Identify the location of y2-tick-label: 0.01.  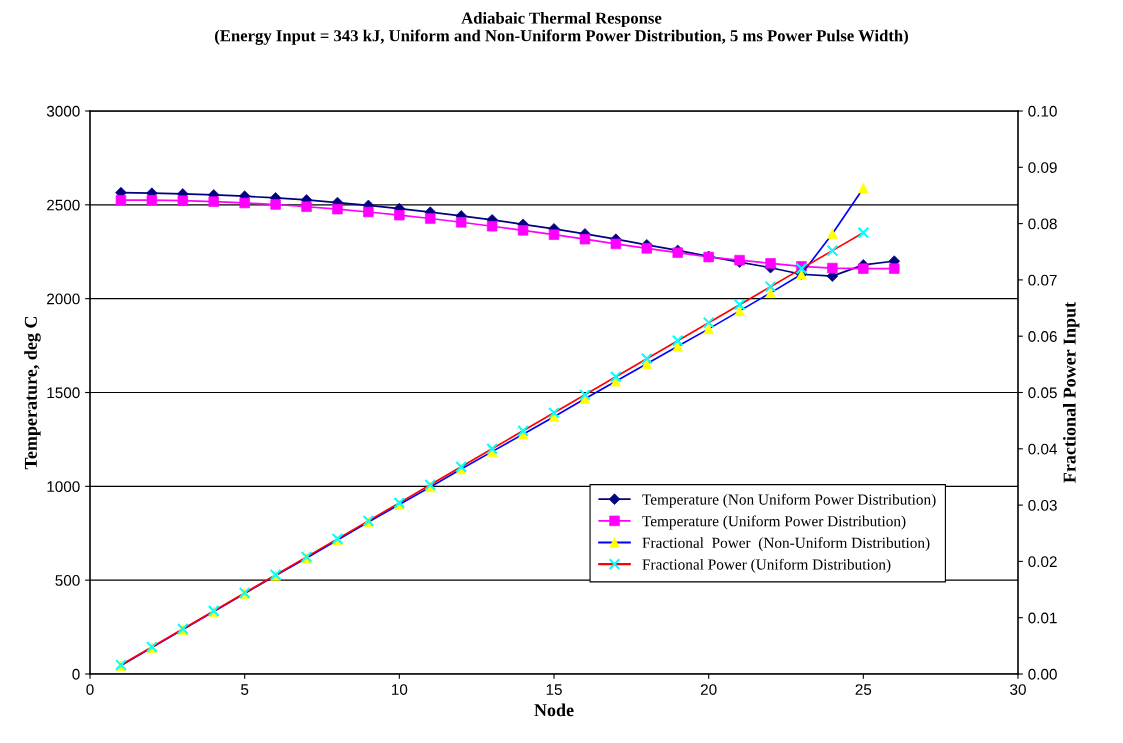
(1042, 618).